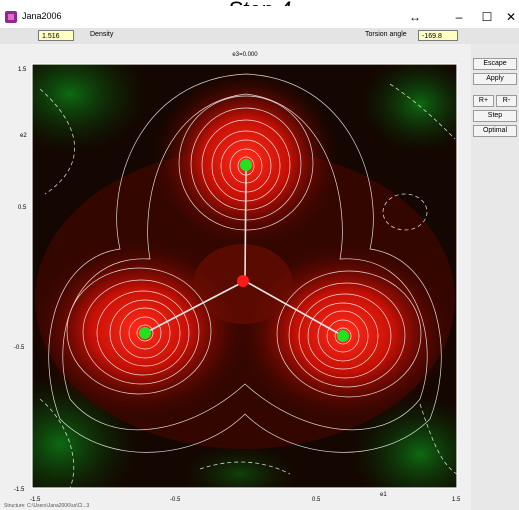 The height and width of the screenshot is (510, 519). I want to click on title-bar: Jana2006 ↔ – ☐ ✕, so click(259, 17).